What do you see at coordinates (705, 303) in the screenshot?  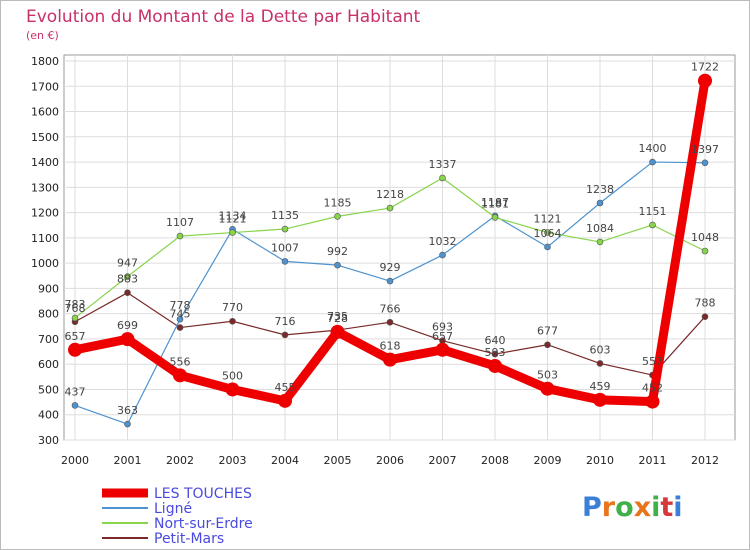 I see `data-label: 788` at bounding box center [705, 303].